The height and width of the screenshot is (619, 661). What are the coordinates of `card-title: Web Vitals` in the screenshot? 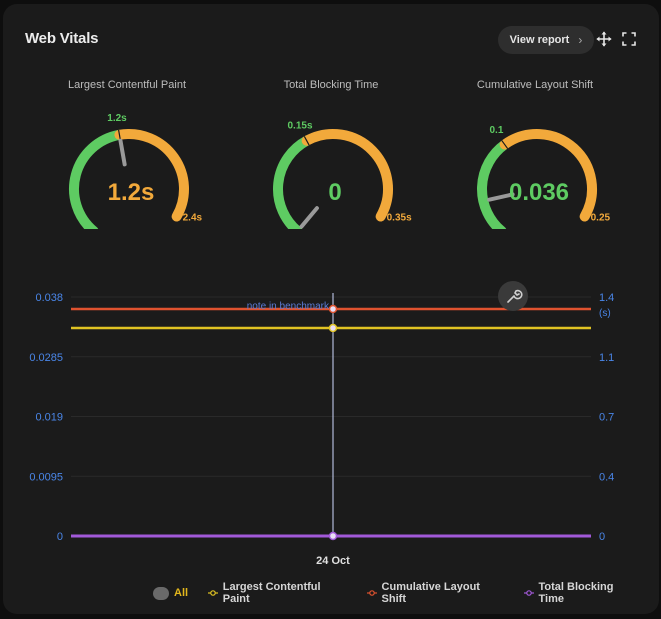 It's located at (62, 38).